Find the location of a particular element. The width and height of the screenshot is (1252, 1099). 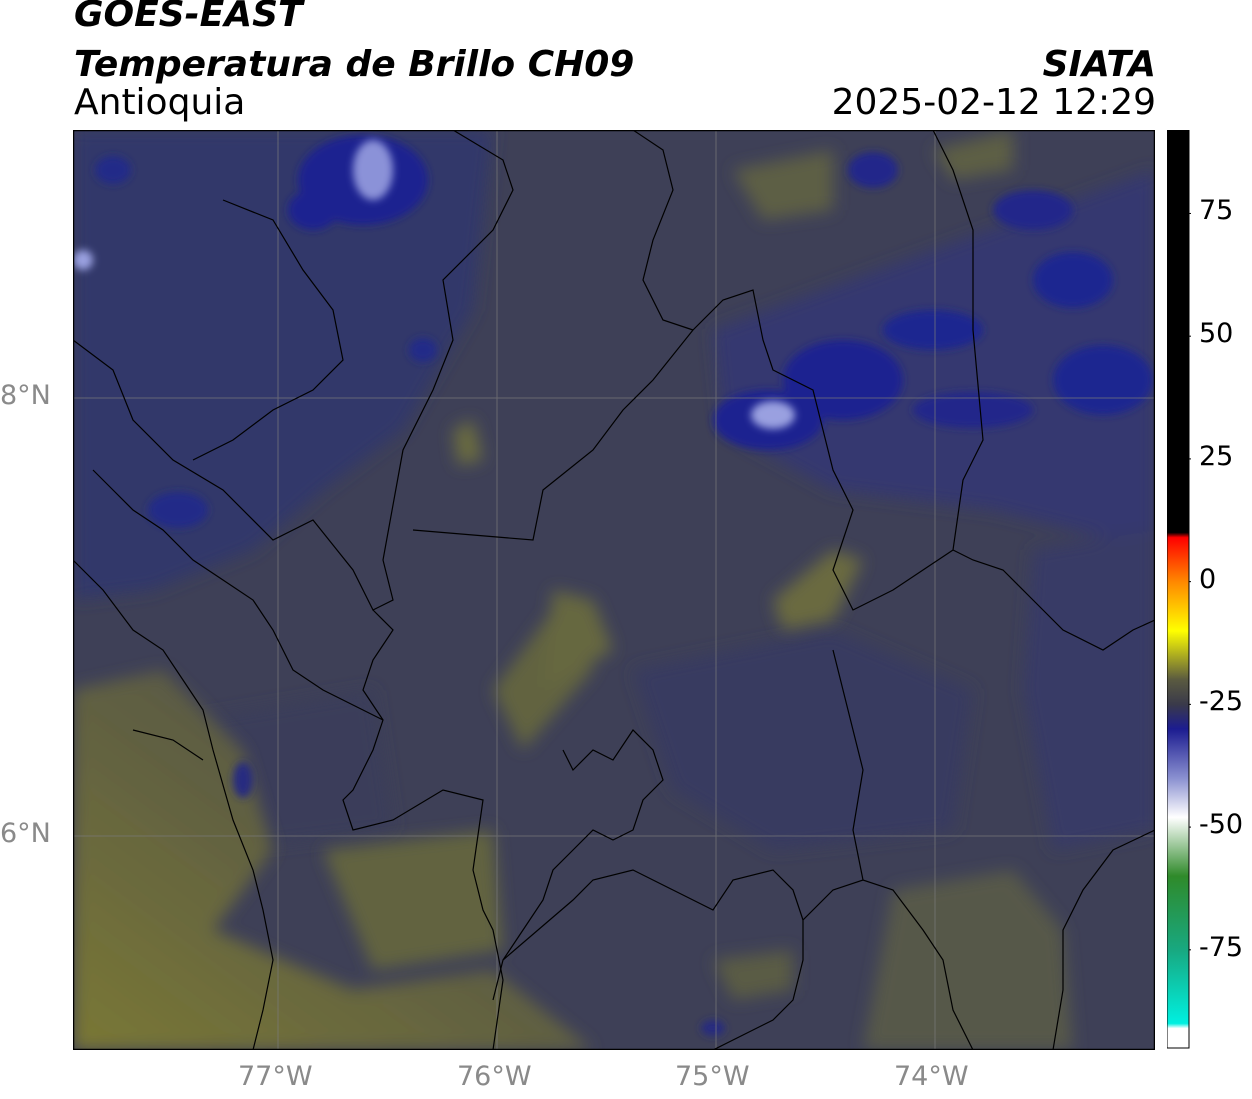

colorbar-tick-label: -50 is located at coordinates (1221, 825).